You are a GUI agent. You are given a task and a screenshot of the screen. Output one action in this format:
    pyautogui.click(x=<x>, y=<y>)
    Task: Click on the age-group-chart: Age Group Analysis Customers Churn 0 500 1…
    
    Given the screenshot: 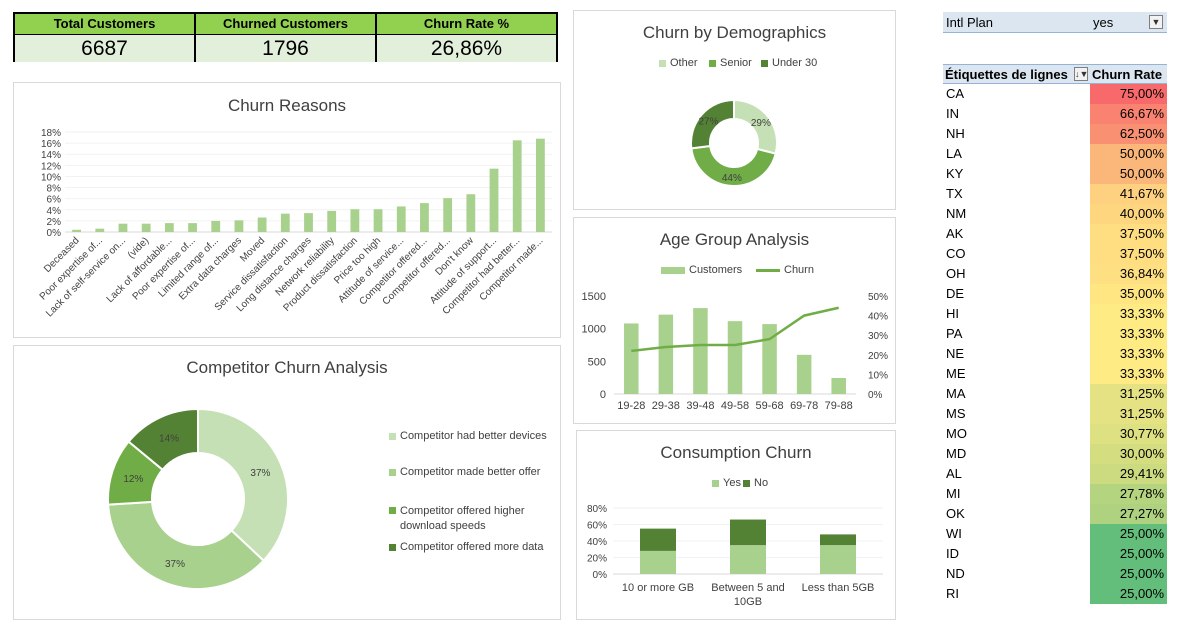 What is the action you would take?
    pyautogui.click(x=734, y=320)
    